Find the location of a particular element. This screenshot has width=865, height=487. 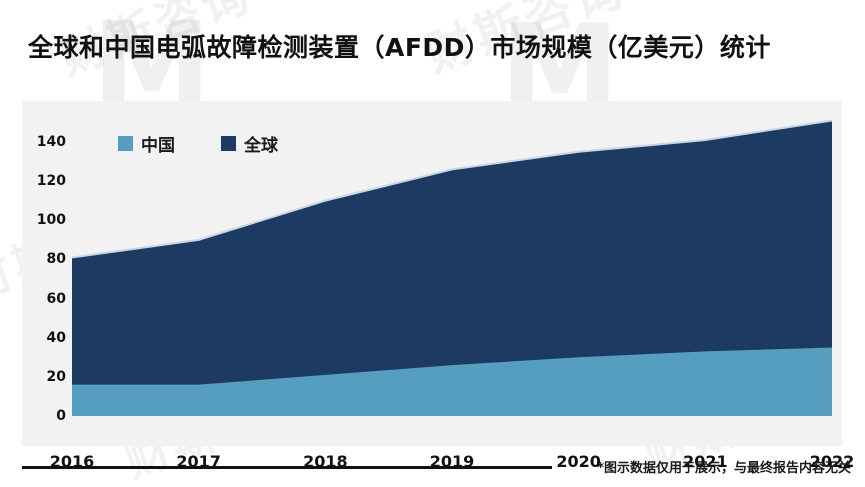

footnote-text: *图示数据仅用于展示，与最终报告内容无关 is located at coordinates (724, 468).